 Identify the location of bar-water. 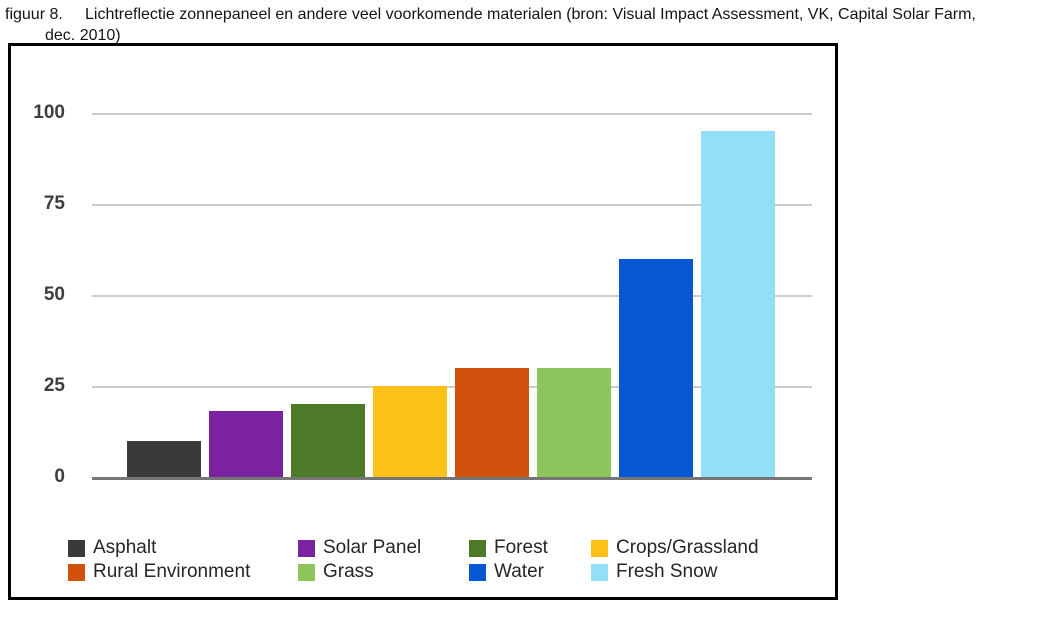
(656, 368).